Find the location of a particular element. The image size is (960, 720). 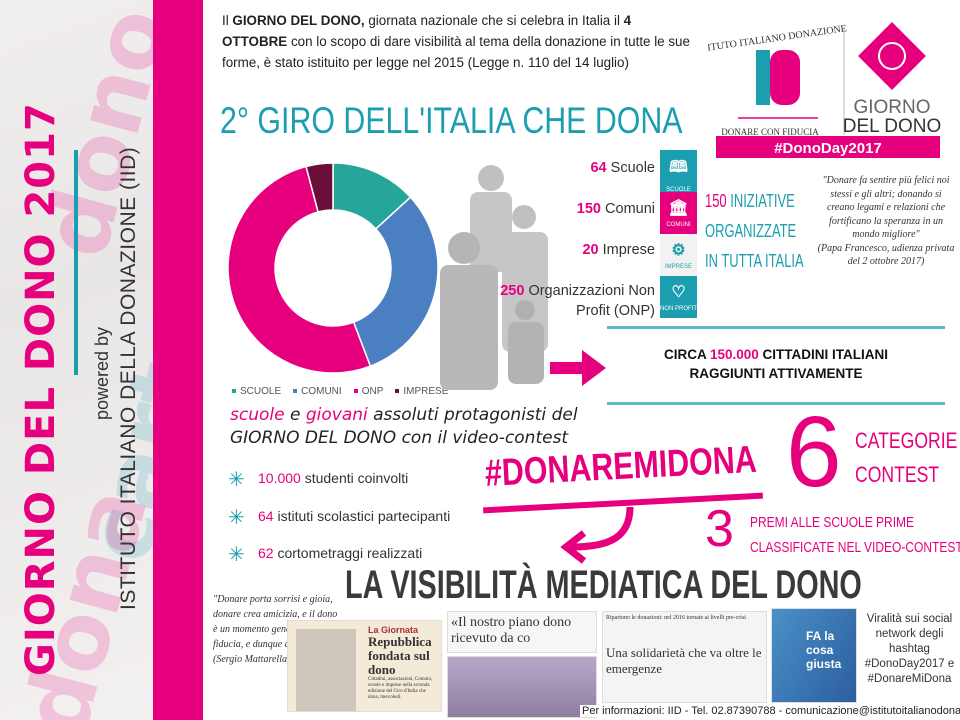

chart-legend: SCUOLE COMUNI ONP IMPRESE is located at coordinates (340, 391).